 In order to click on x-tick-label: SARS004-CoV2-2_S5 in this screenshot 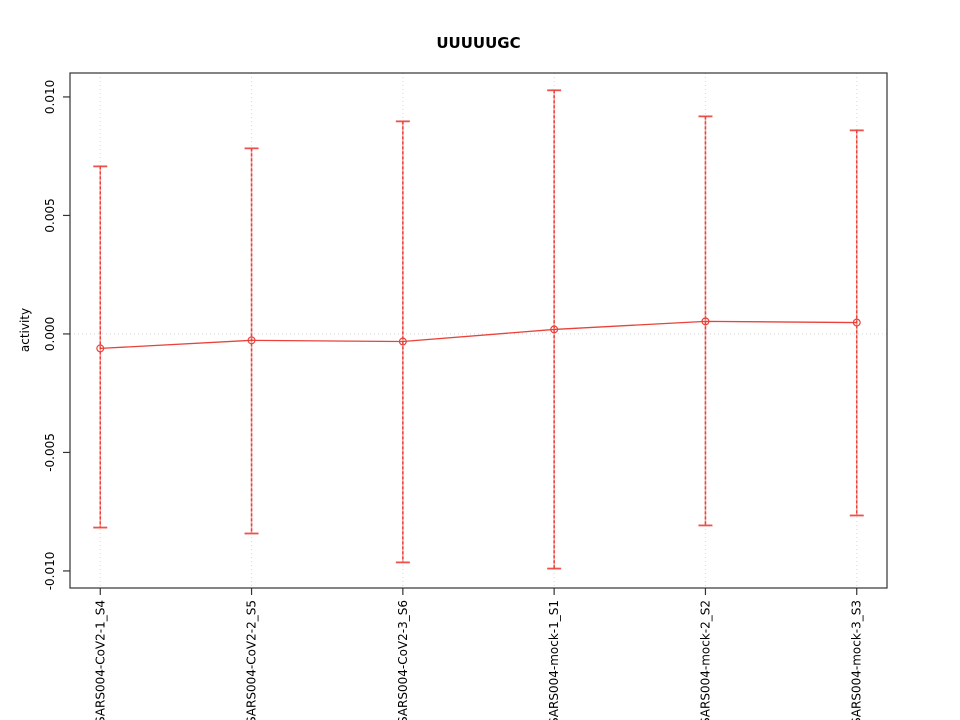, I will do `click(252, 660)`.